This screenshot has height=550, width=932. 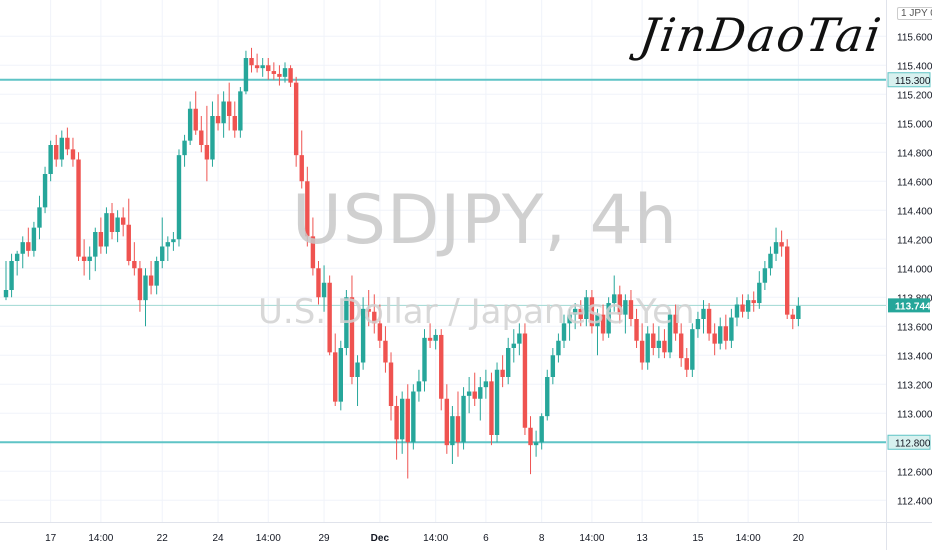 I want to click on price-tick-label: 114.600, so click(x=914, y=182).